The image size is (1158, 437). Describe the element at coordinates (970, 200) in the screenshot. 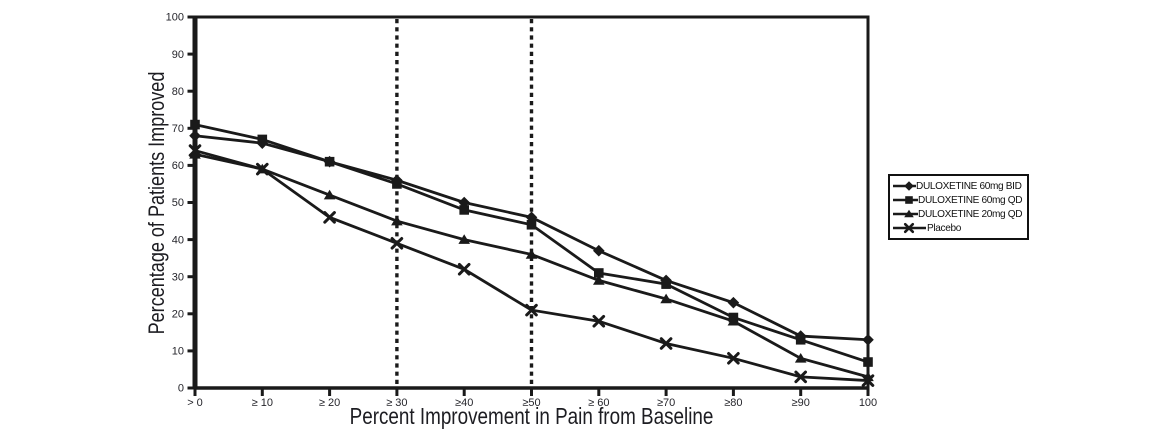

I see `legend-label: DULOXETINE 60mg QD` at that location.